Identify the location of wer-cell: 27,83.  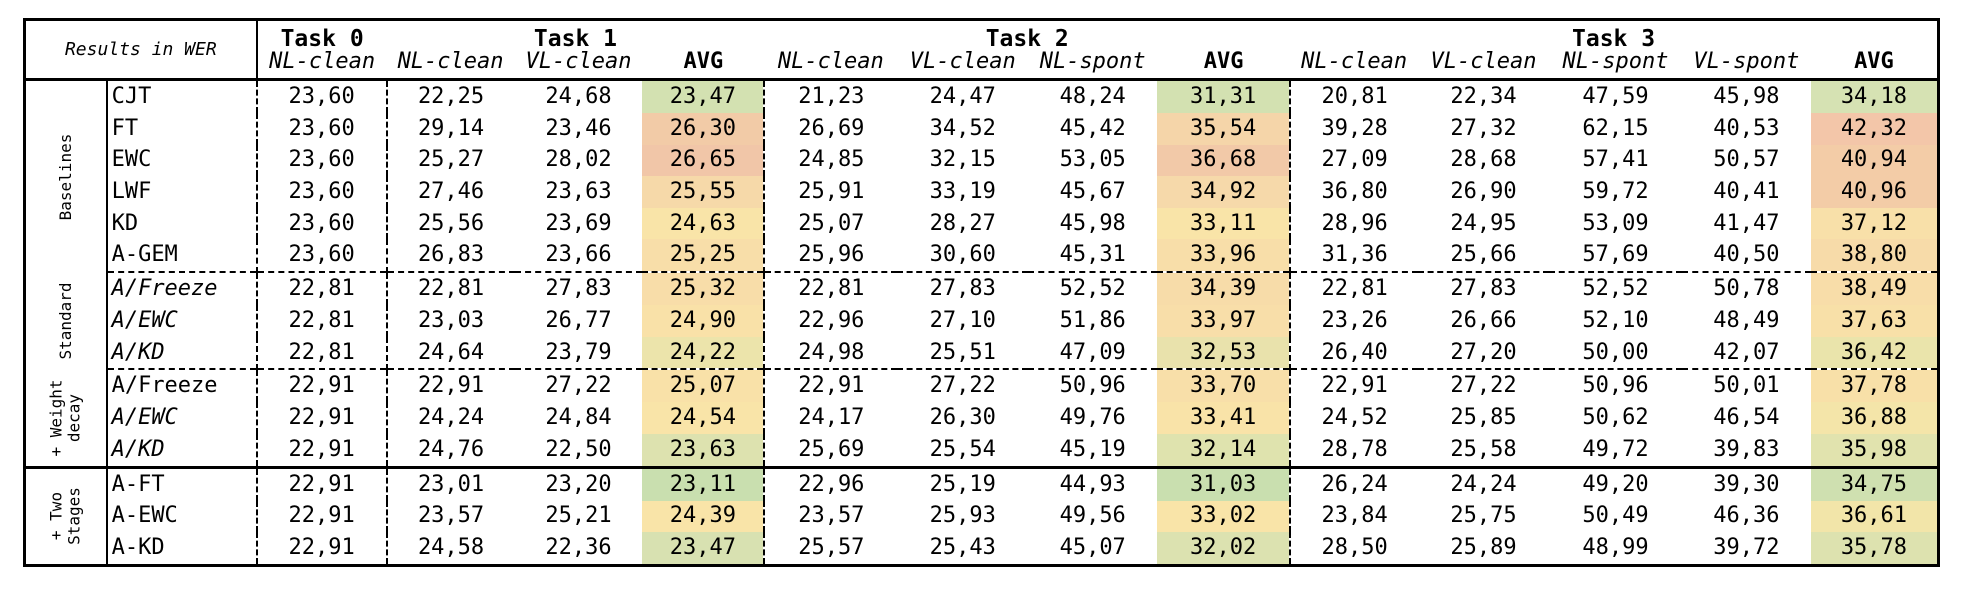
(1483, 288).